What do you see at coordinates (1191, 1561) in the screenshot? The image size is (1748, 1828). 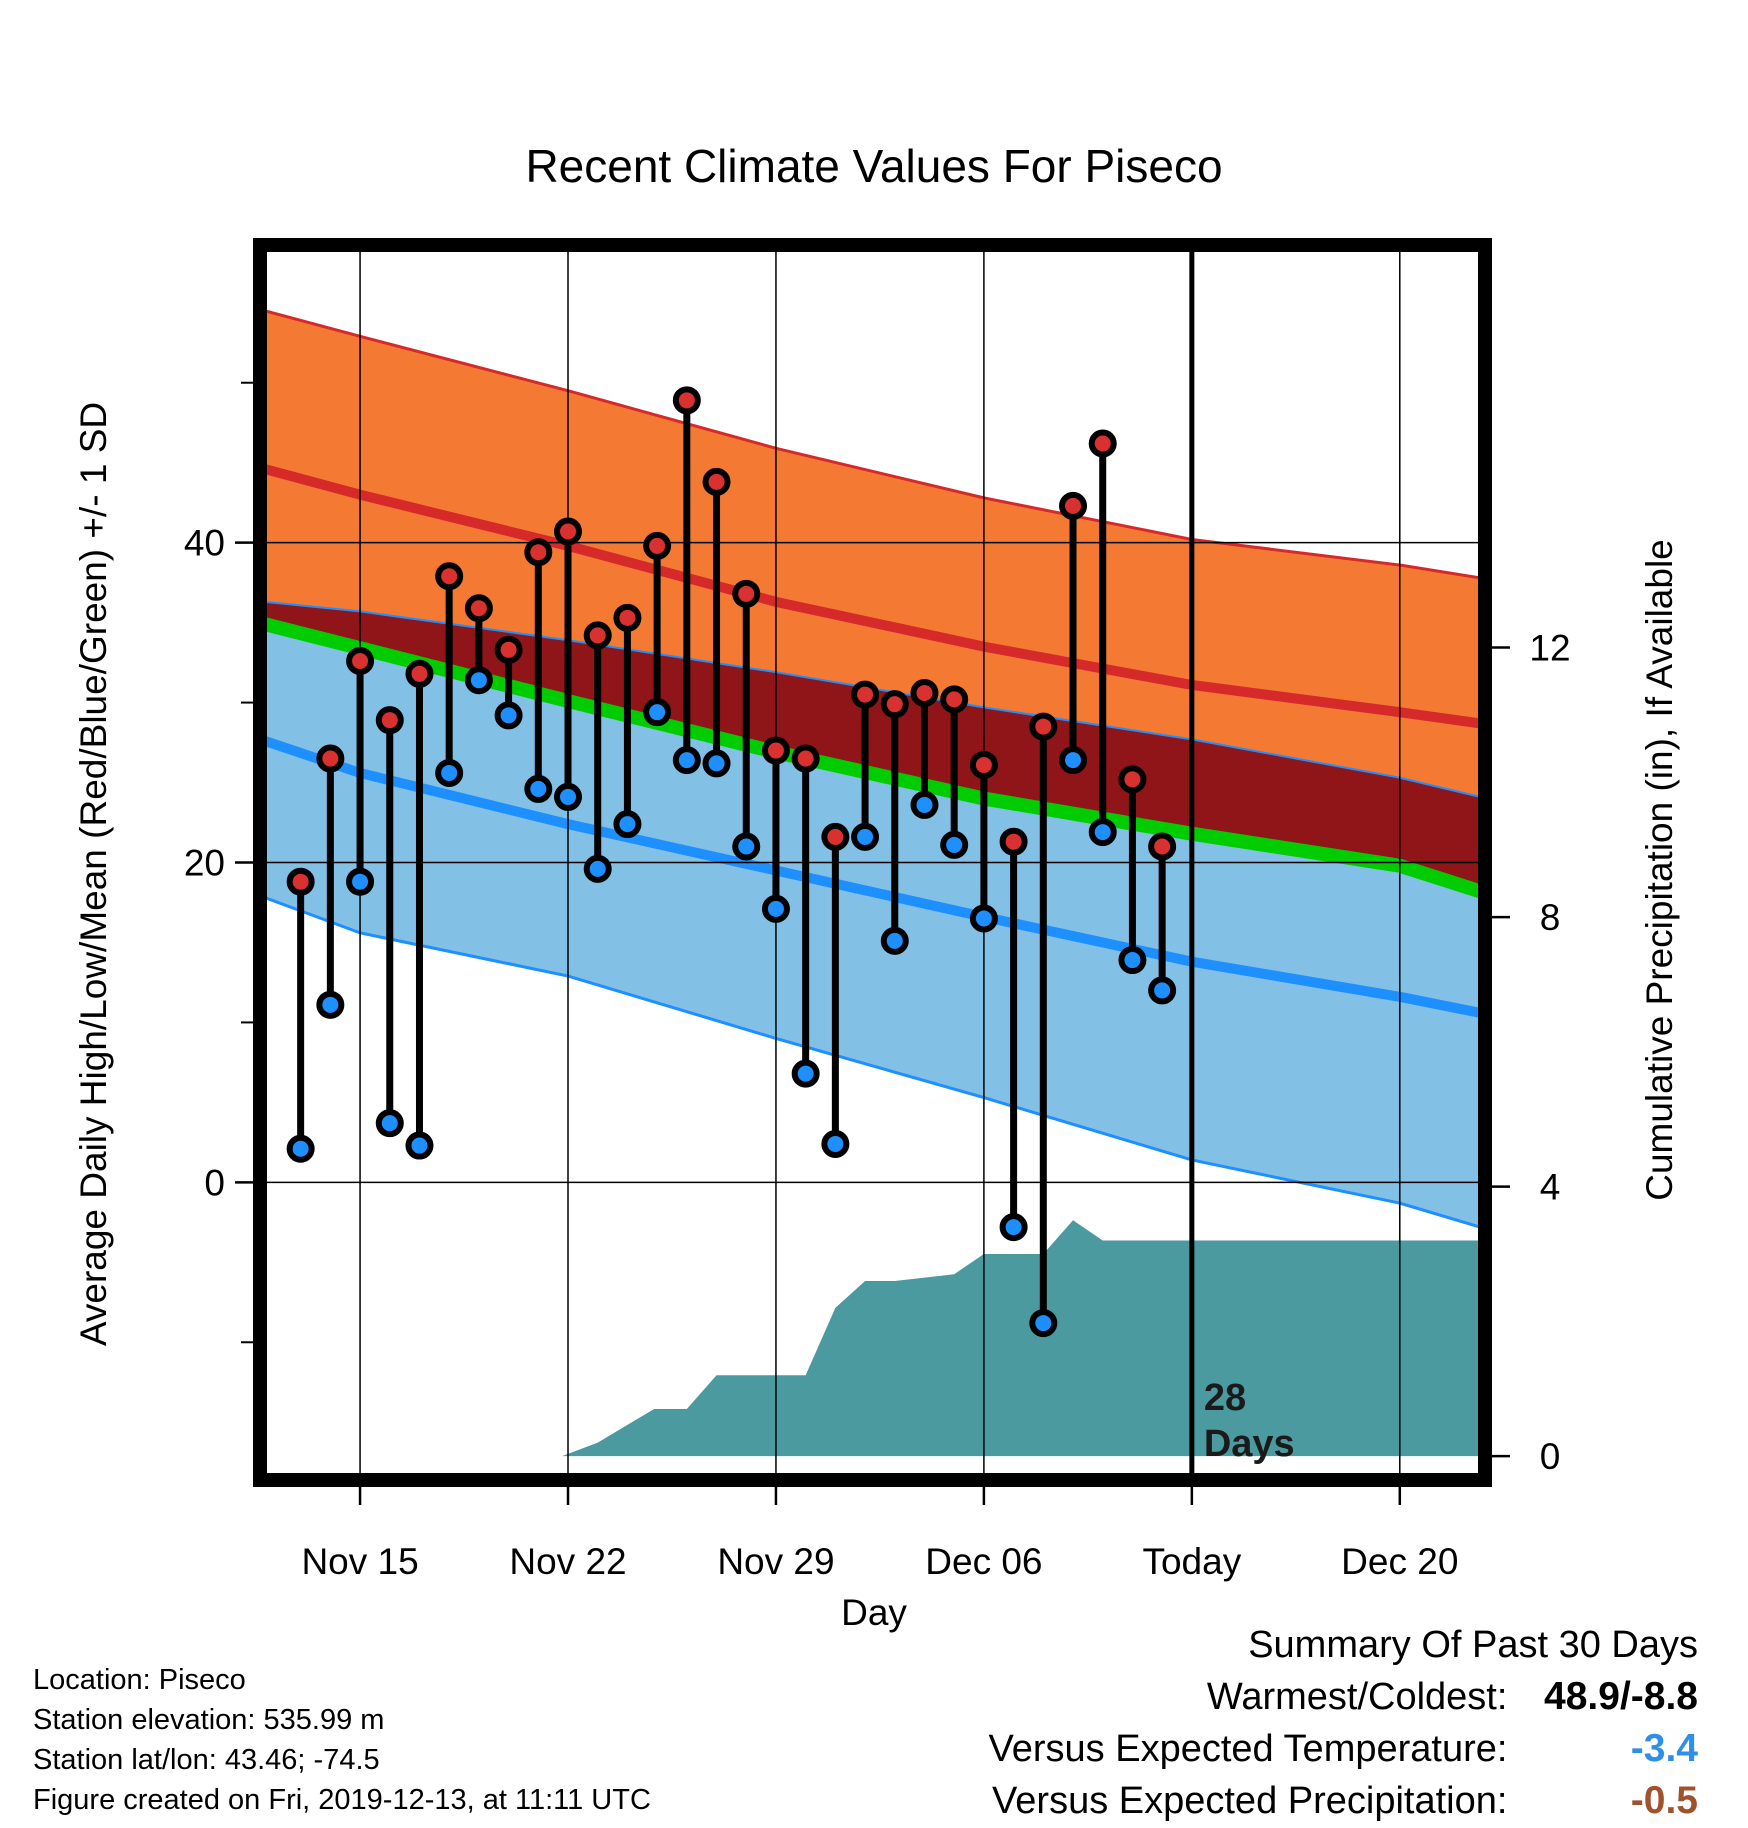 I see `x-tick-label: Today` at bounding box center [1191, 1561].